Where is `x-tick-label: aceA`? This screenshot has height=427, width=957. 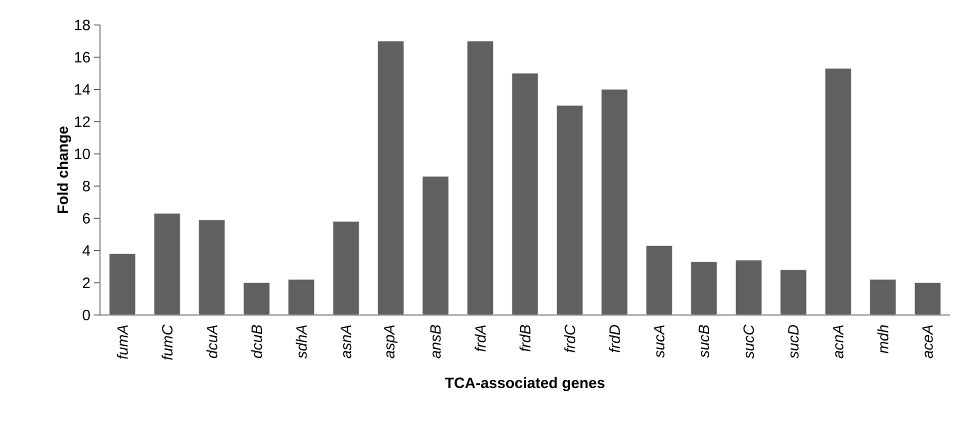
x-tick-label: aceA is located at coordinates (927, 341).